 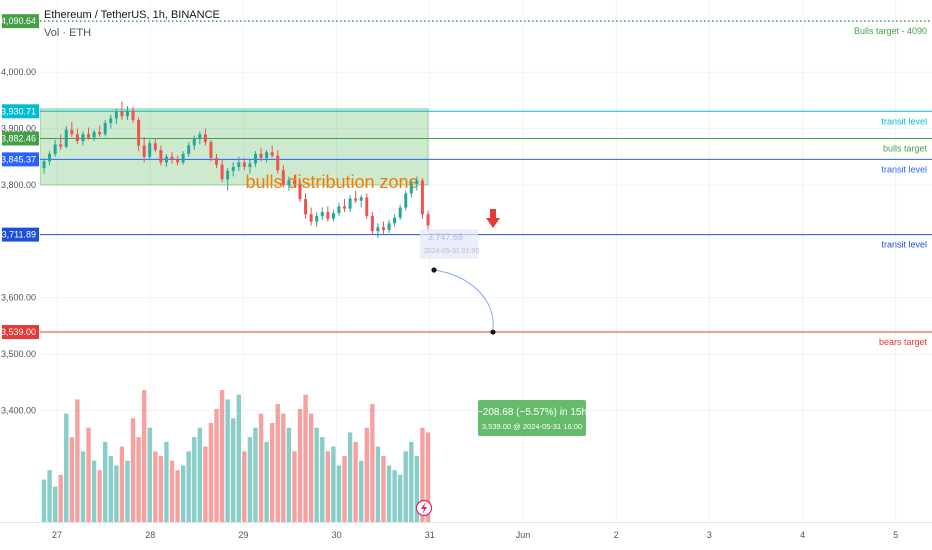 What do you see at coordinates (532, 412) in the screenshot?
I see `projection-label-main: −208.68 (−5.57%) in 15h` at bounding box center [532, 412].